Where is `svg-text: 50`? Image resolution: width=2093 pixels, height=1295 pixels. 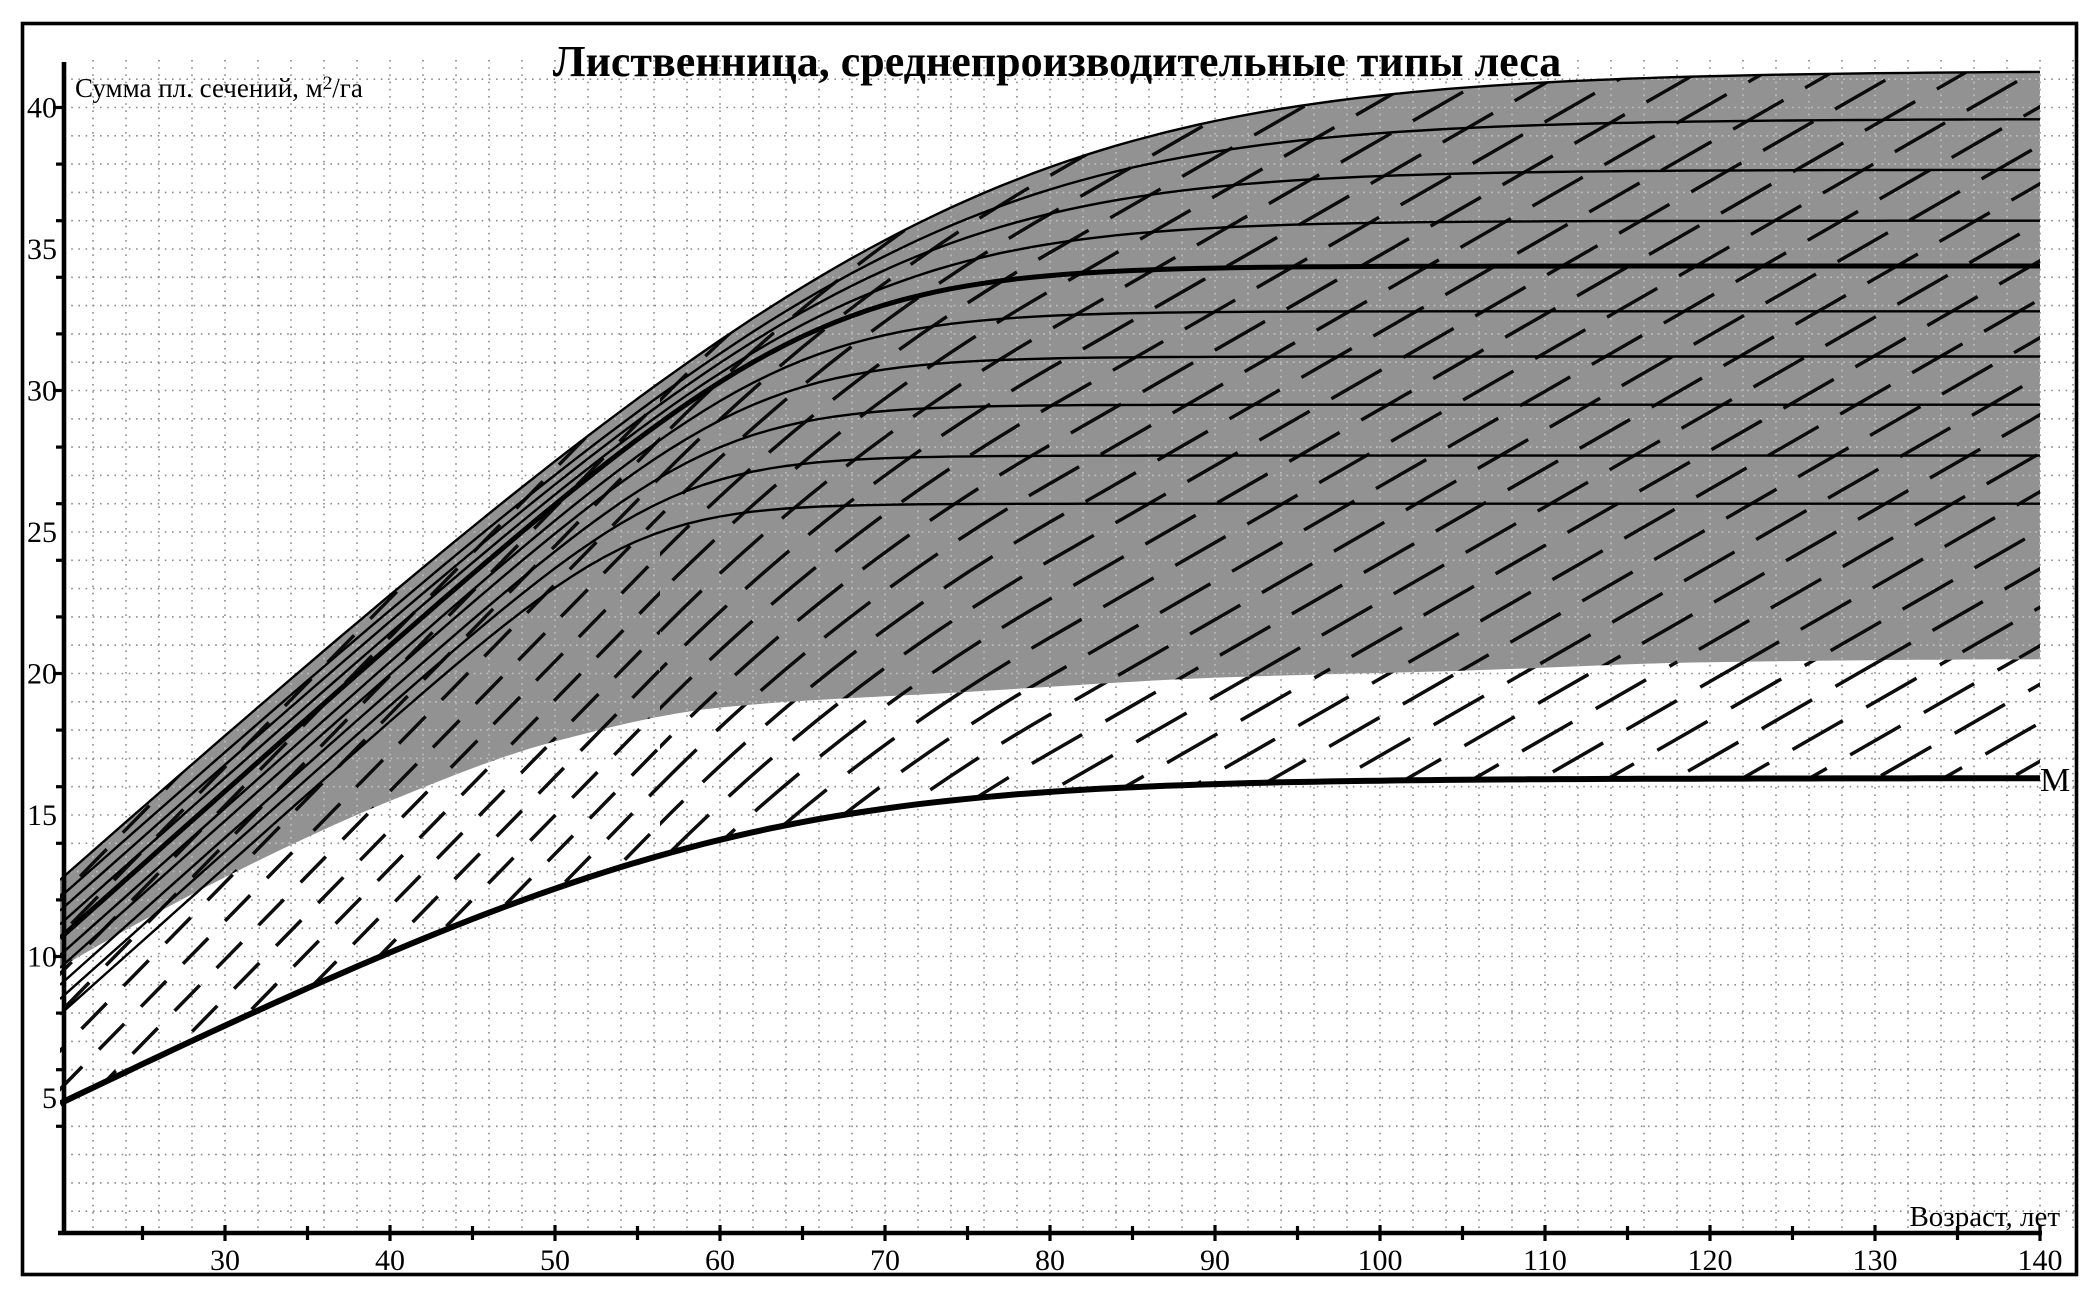 svg-text: 50 is located at coordinates (555, 1260).